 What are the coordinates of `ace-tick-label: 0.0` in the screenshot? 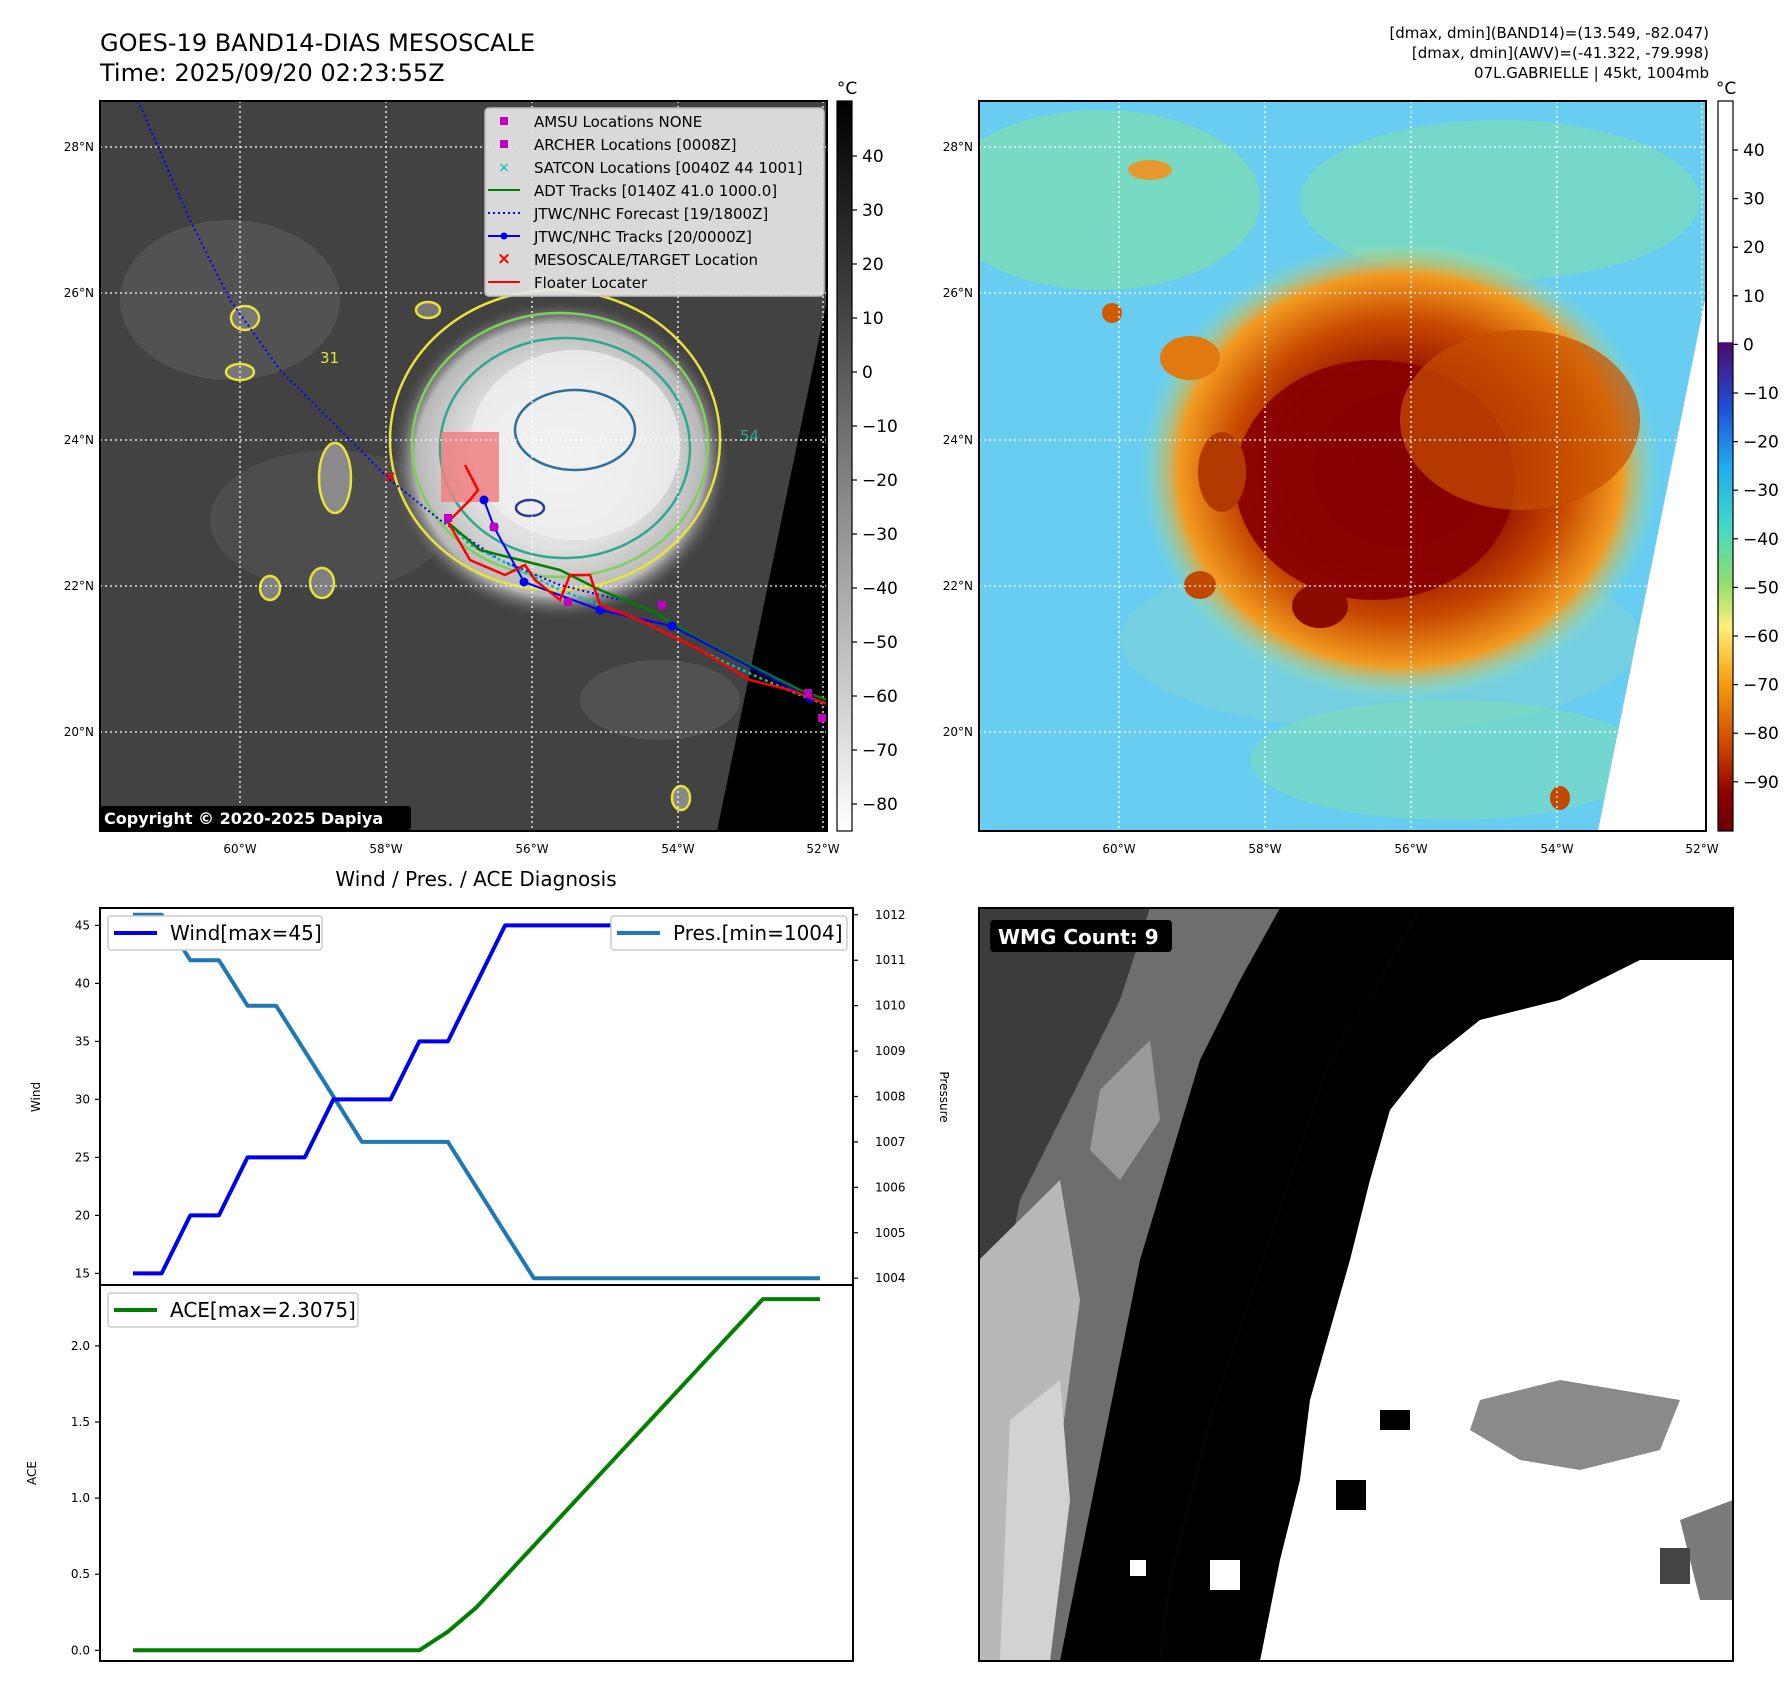 It's located at (80, 1650).